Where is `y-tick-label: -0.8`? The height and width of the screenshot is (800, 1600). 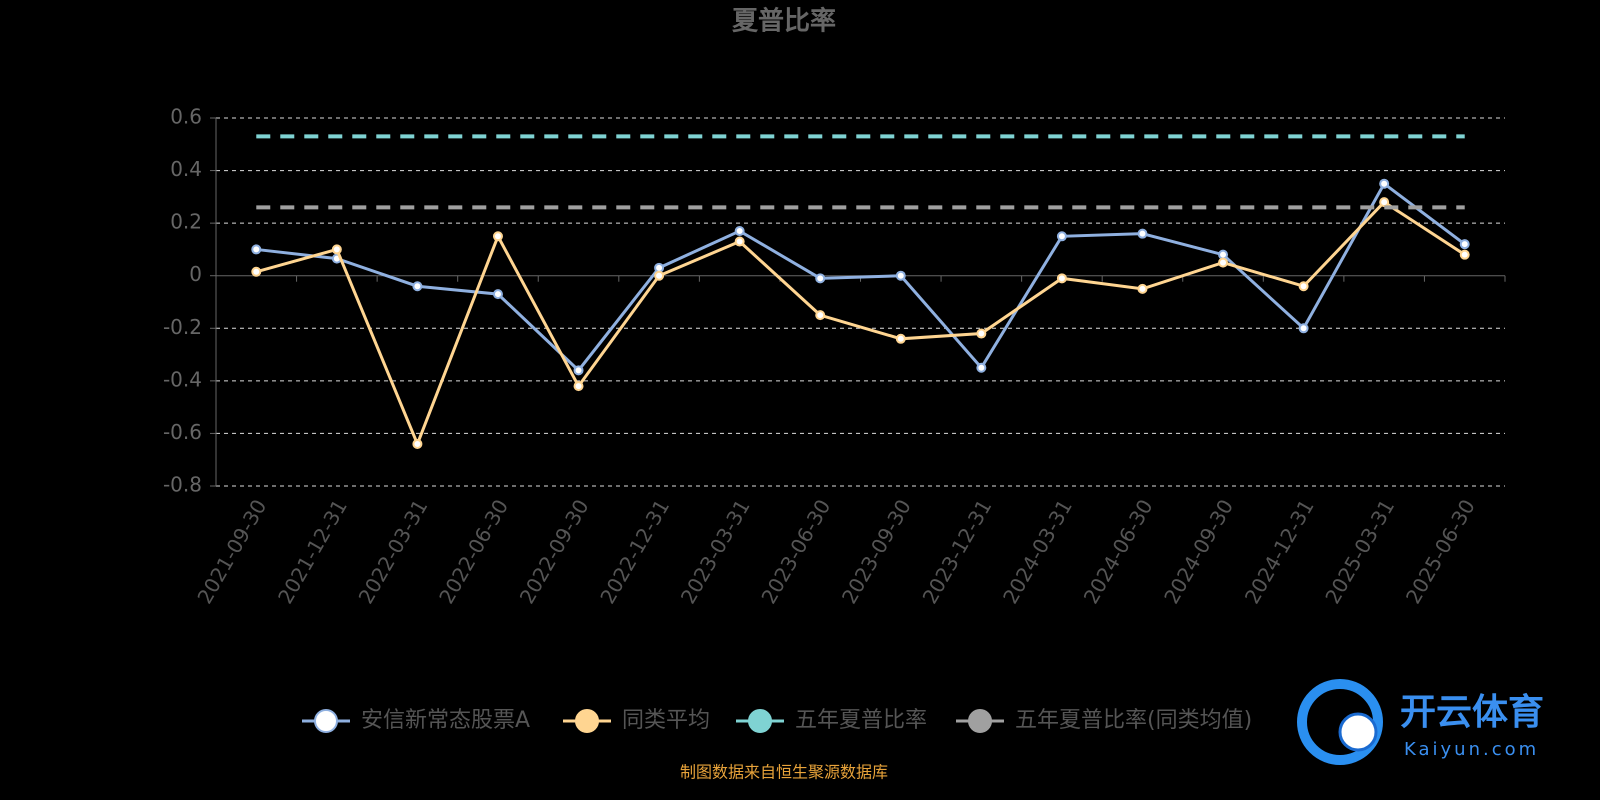 y-tick-label: -0.8 is located at coordinates (182, 485).